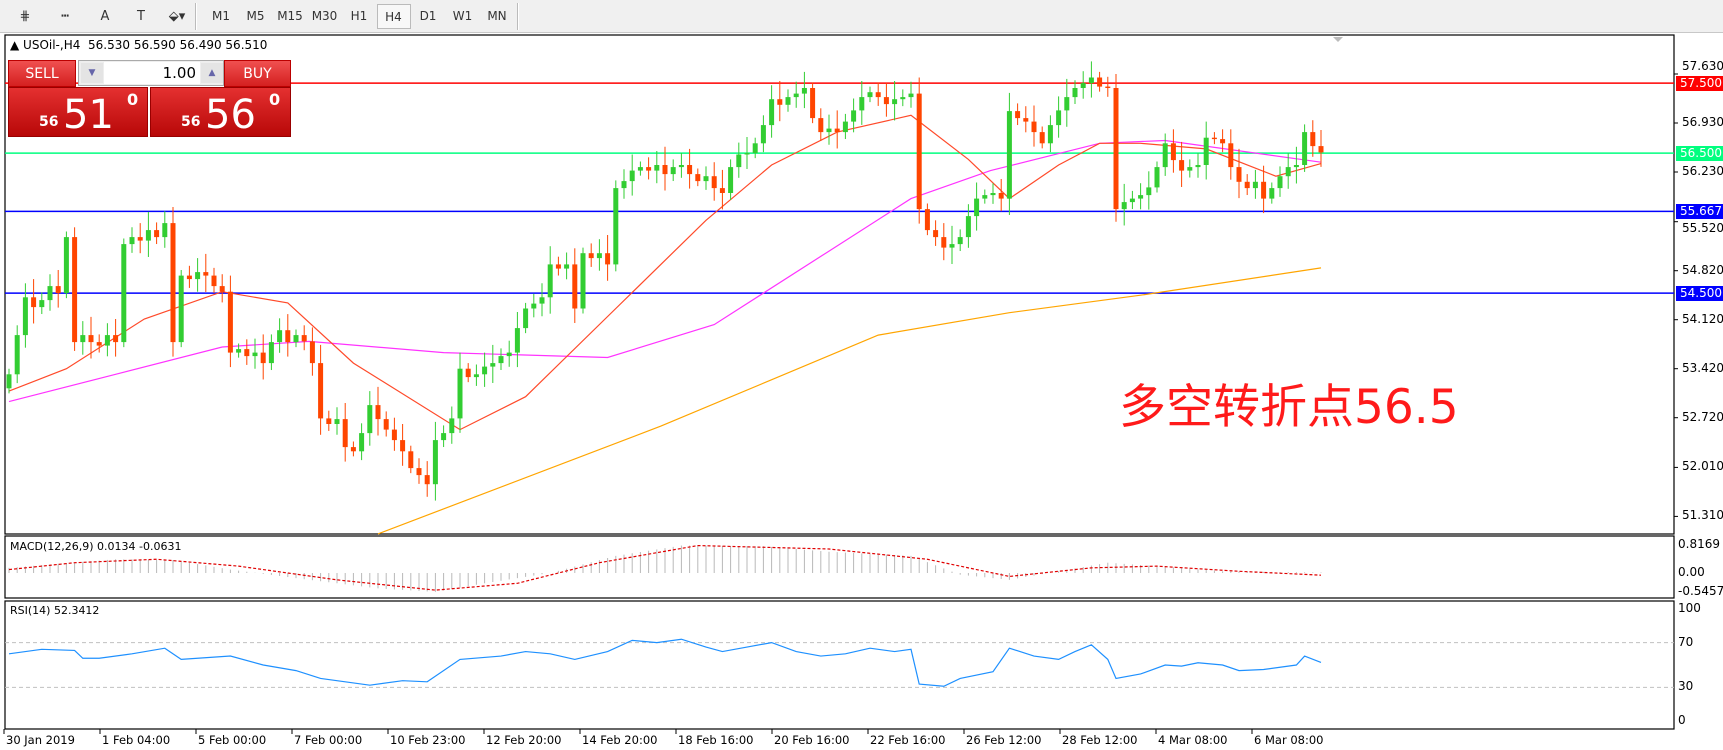 The height and width of the screenshot is (750, 1723). What do you see at coordinates (65, 16) in the screenshot?
I see `fibo-icon: ┅` at bounding box center [65, 16].